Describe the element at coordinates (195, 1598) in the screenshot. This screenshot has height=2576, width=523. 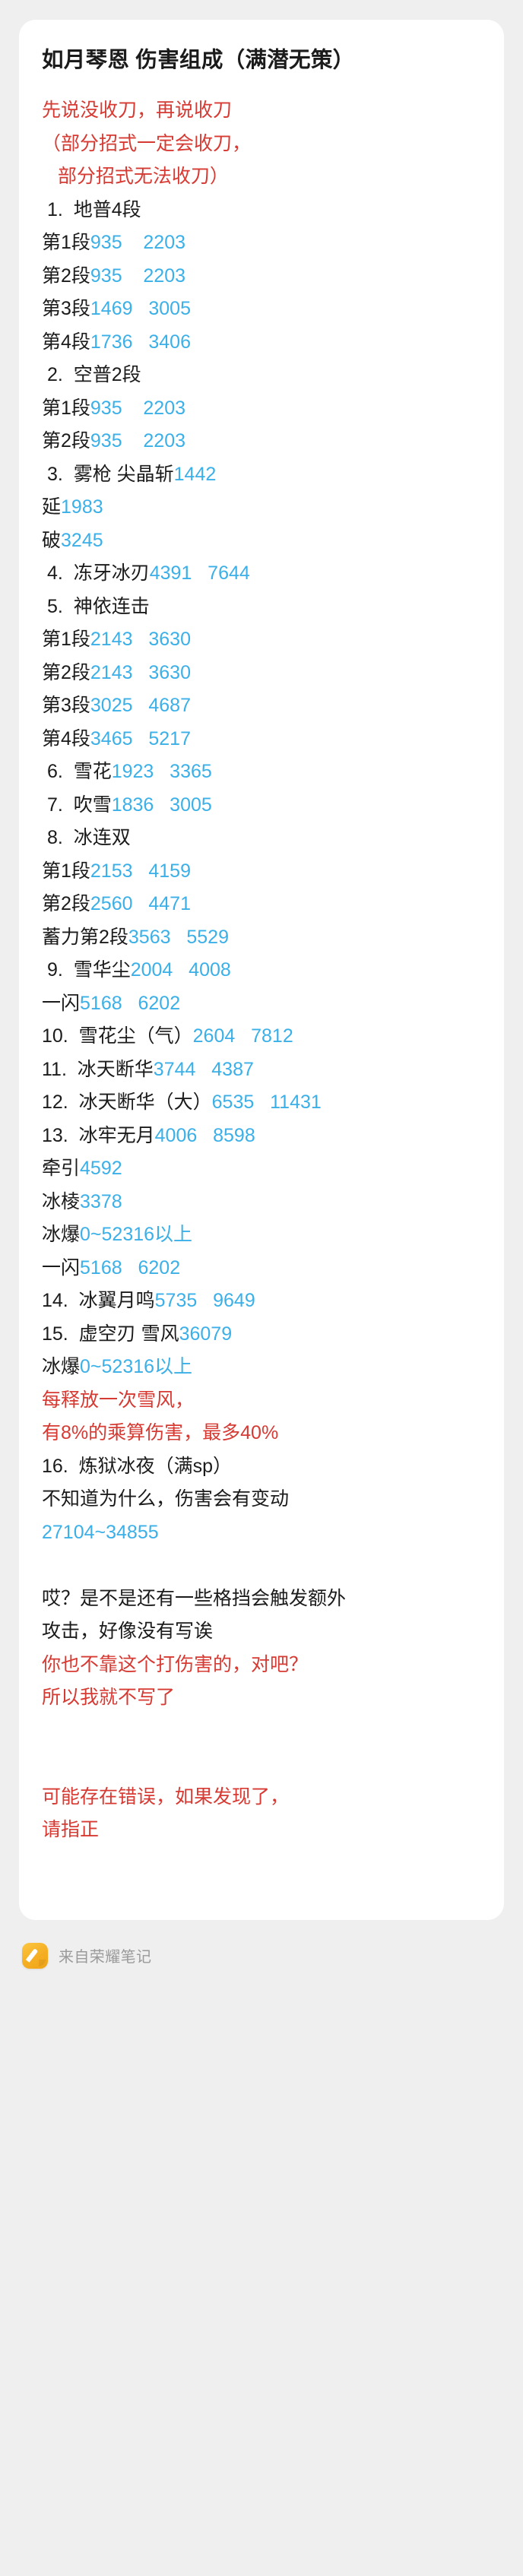
I see `move-label: 哎？是不是还有一些格挡会触发额外` at that location.